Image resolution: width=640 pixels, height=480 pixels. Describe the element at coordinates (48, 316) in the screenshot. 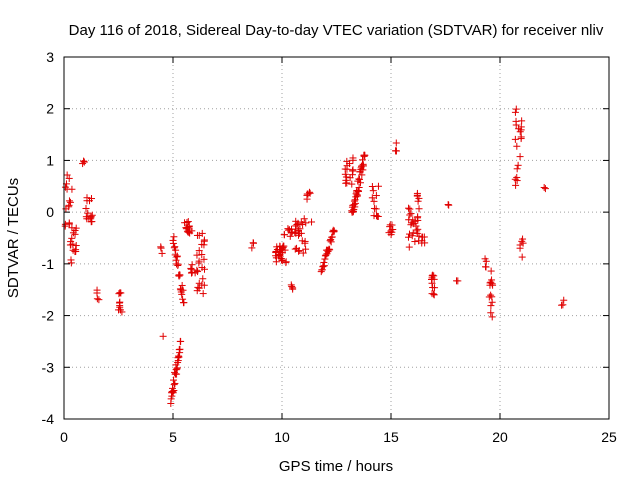

I see `y-tick-label: -2` at that location.